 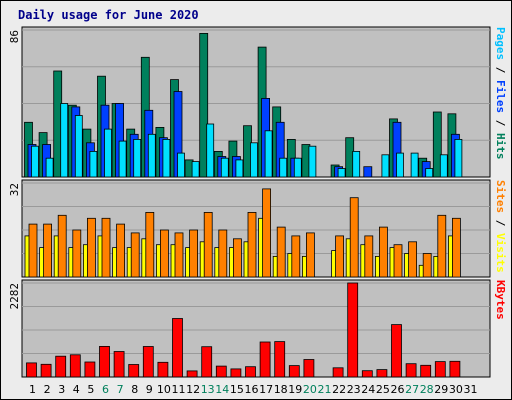 I want to click on day-label: 13, so click(x=208, y=389).